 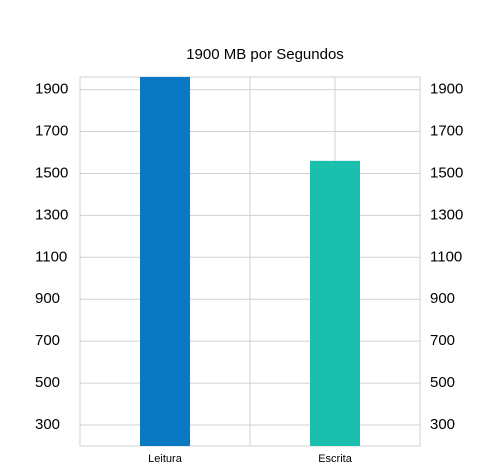 I want to click on y2-tick-label: 1700, so click(x=446, y=130).